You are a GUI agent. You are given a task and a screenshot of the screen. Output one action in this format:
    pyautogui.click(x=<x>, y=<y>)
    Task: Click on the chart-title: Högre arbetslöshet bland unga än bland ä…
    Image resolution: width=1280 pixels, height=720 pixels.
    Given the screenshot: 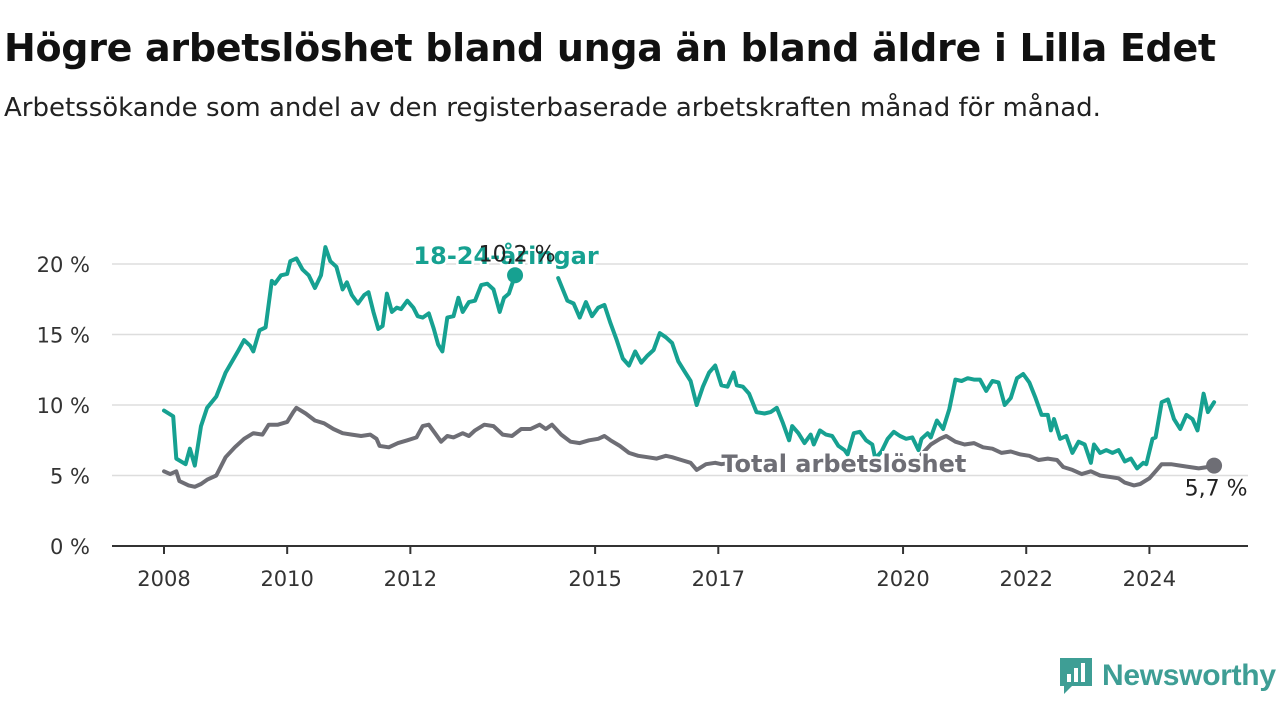 What is the action you would take?
    pyautogui.click(x=610, y=48)
    